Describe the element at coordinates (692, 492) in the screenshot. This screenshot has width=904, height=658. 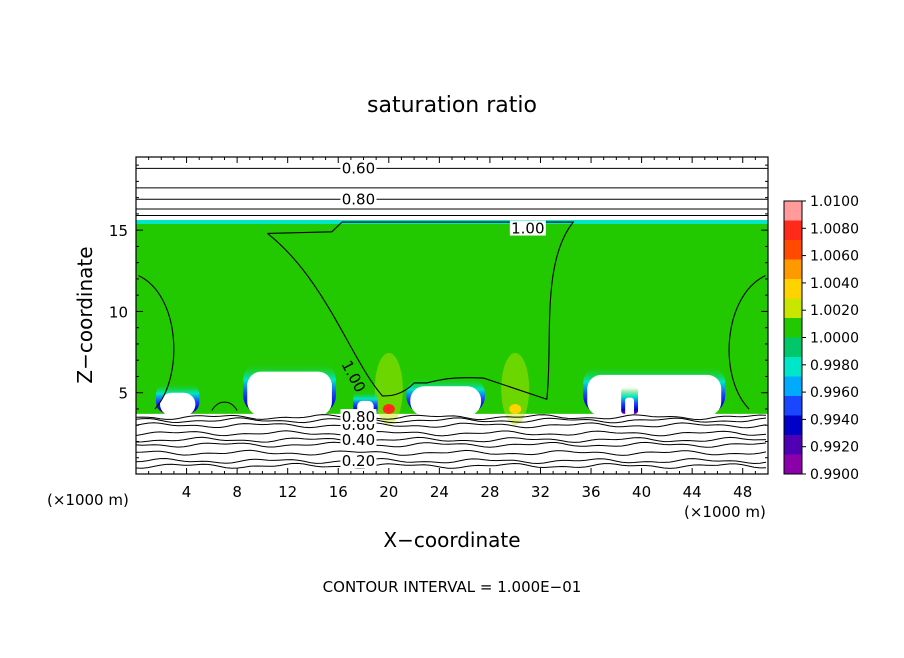
I see `x-tick-label: 44` at that location.